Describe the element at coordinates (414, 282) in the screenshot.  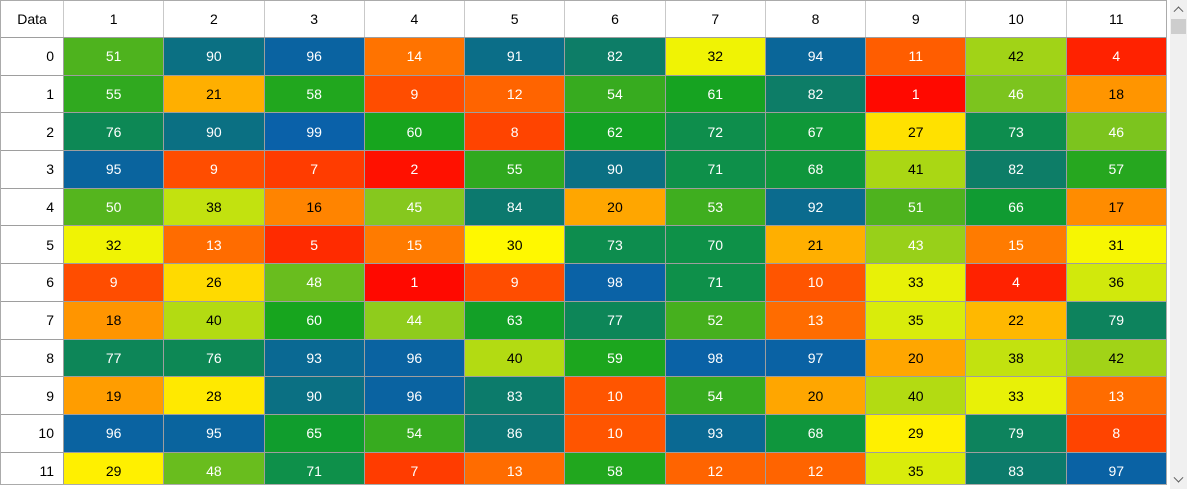
I see `cell-r6-c4: 1` at that location.